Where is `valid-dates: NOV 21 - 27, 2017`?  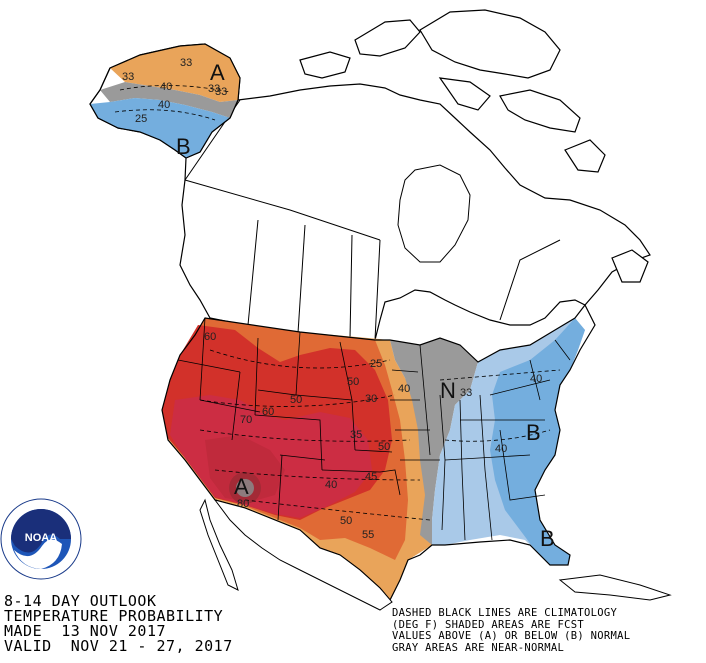 valid-dates: NOV 21 - 27, 2017 is located at coordinates (151, 646).